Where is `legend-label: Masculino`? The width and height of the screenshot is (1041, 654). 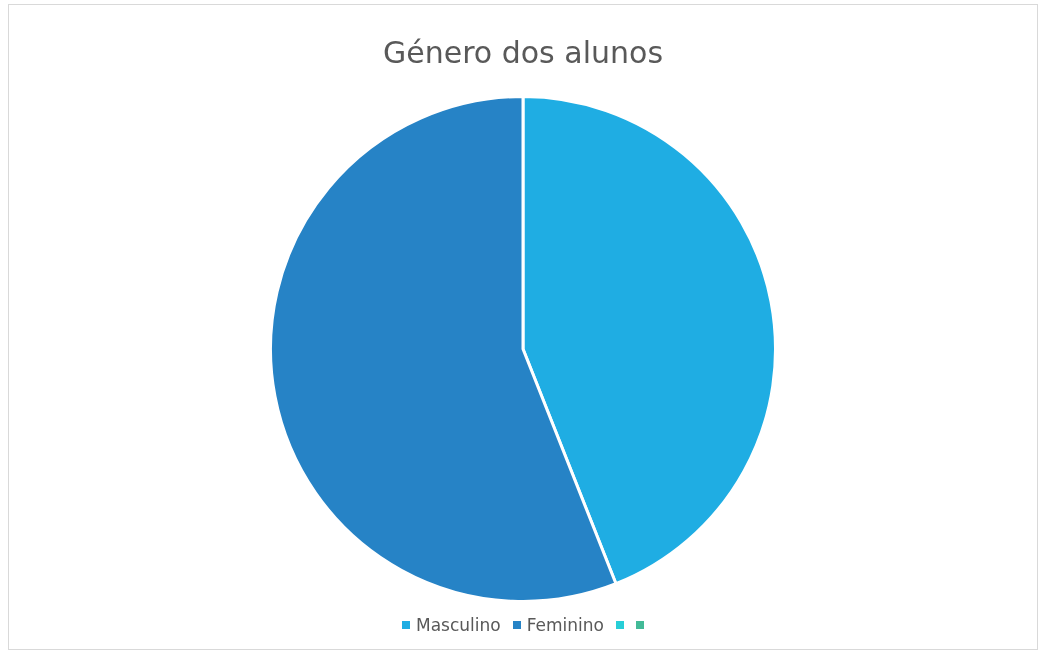 legend-label: Masculino is located at coordinates (458, 625).